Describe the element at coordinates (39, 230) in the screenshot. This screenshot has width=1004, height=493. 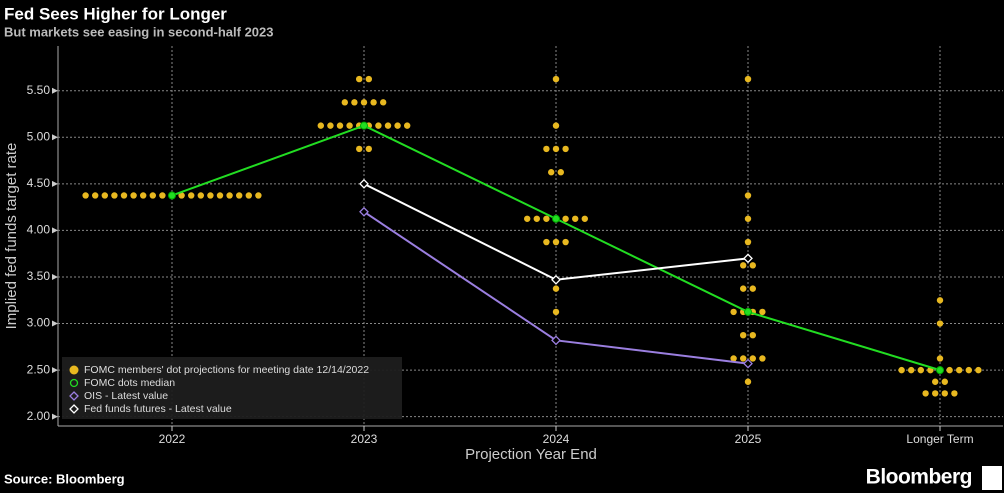
I see `y-tick-label: 4.00` at that location.